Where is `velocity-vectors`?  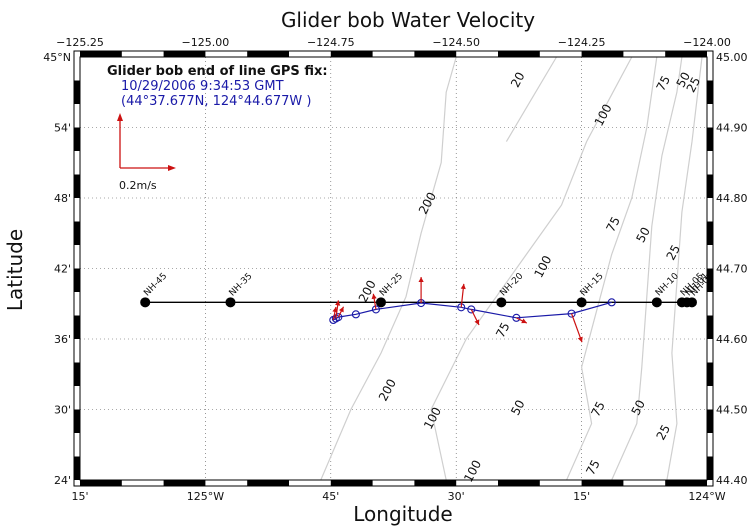 velocity-vectors is located at coordinates (457, 310).